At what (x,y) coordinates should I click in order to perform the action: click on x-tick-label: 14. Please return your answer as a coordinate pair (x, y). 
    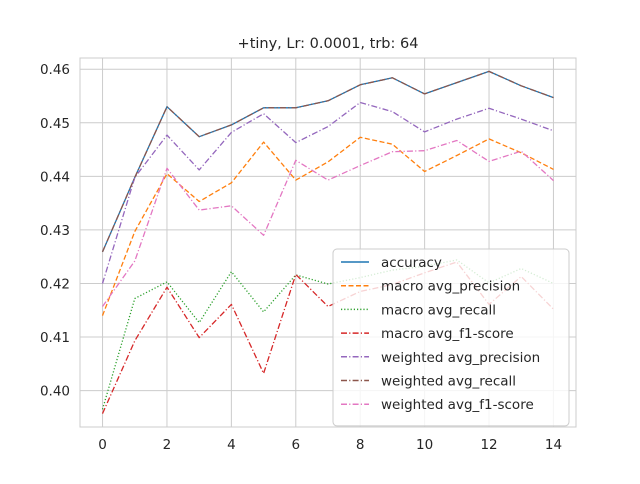
    Looking at the image, I should click on (553, 445).